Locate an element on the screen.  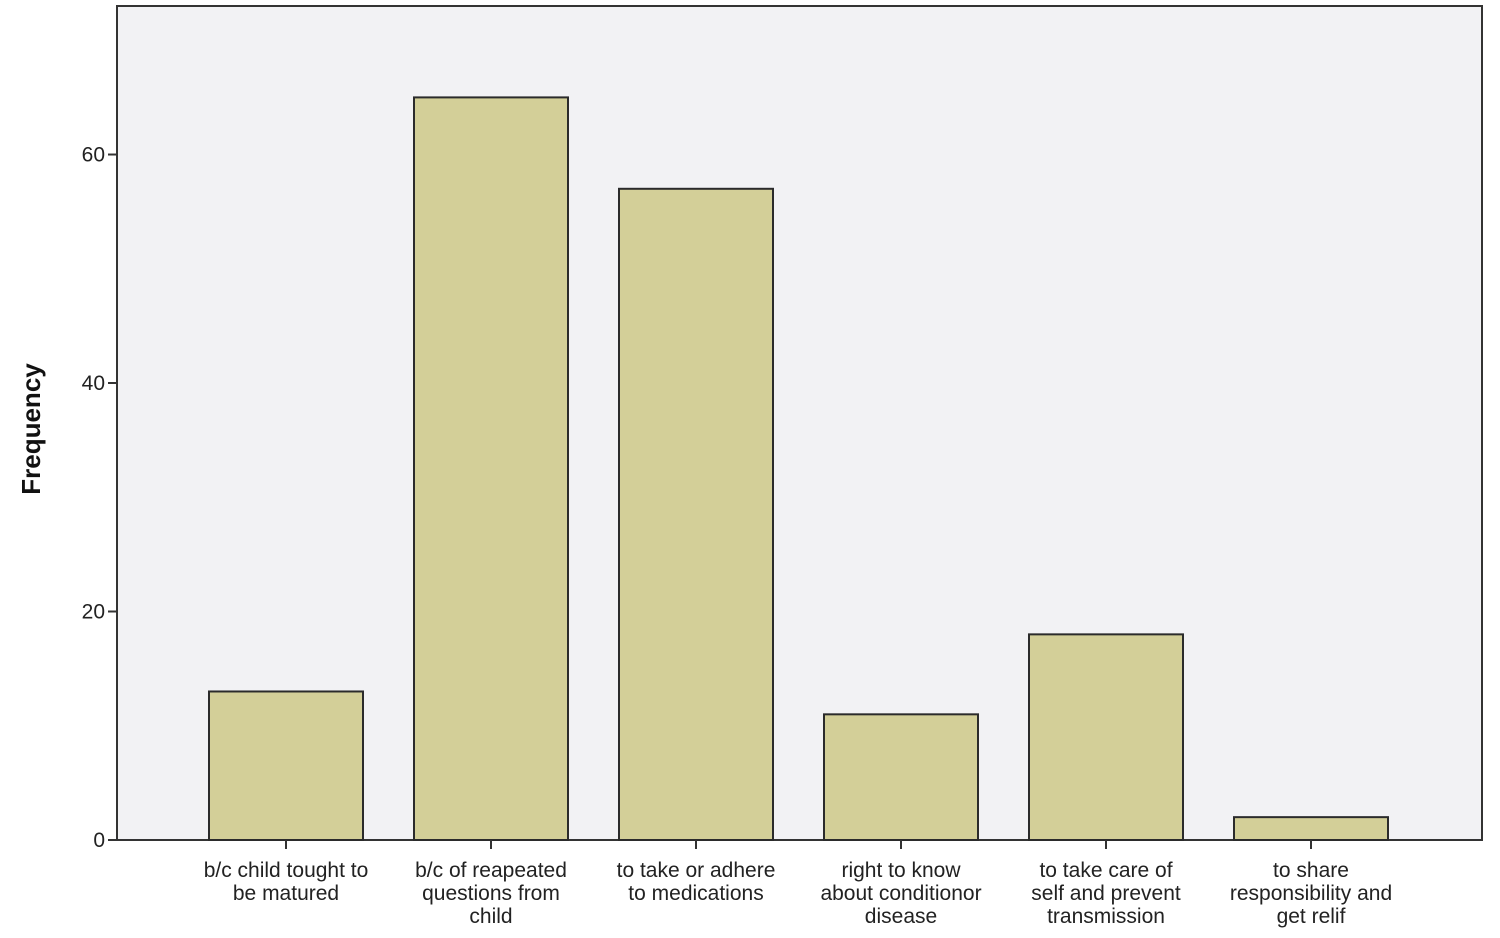
x-category-label: transmission is located at coordinates (1106, 916).